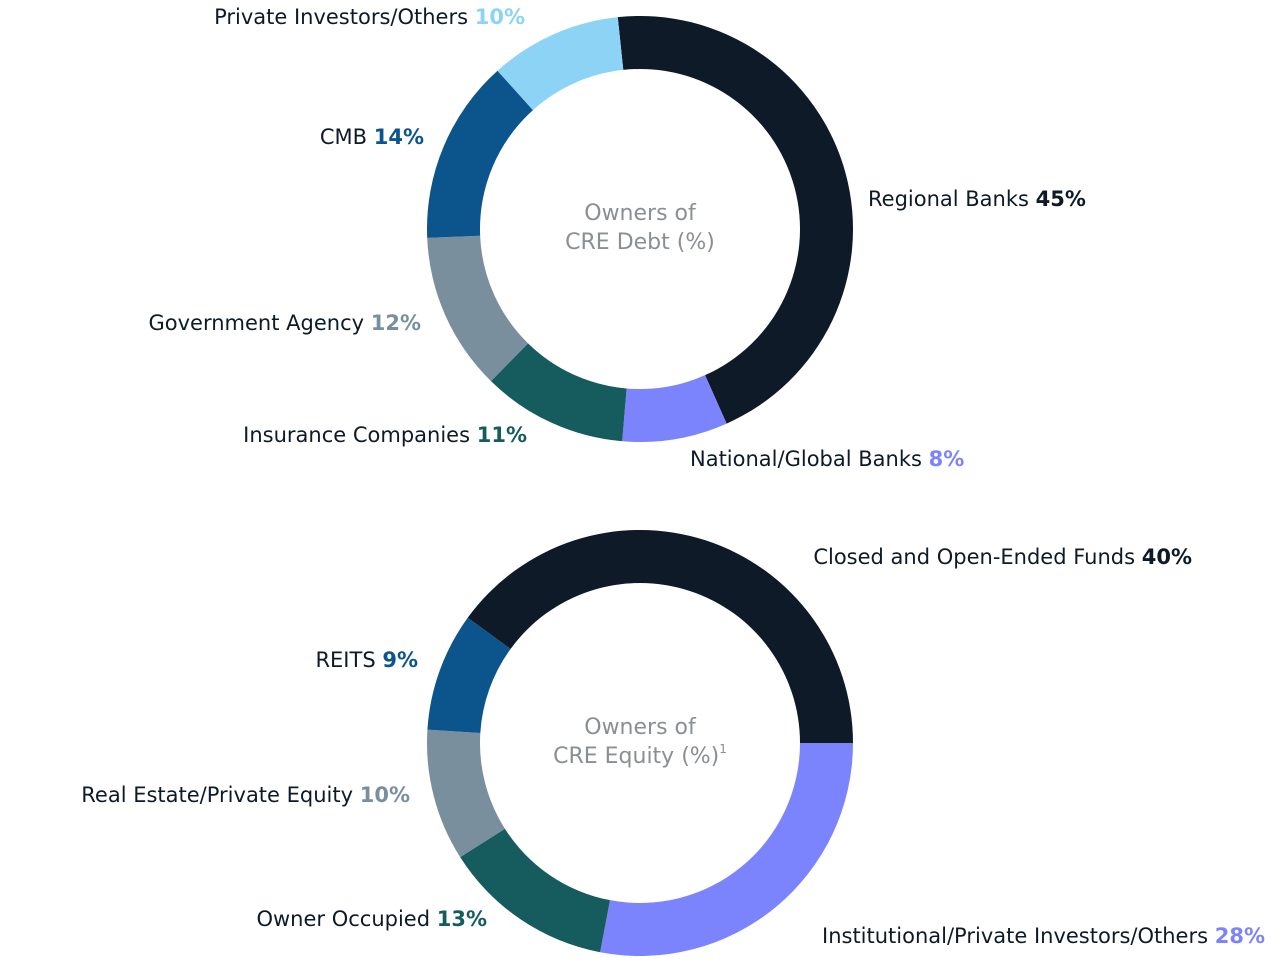  What do you see at coordinates (502, 435) in the screenshot?
I see `value-label: 11%` at bounding box center [502, 435].